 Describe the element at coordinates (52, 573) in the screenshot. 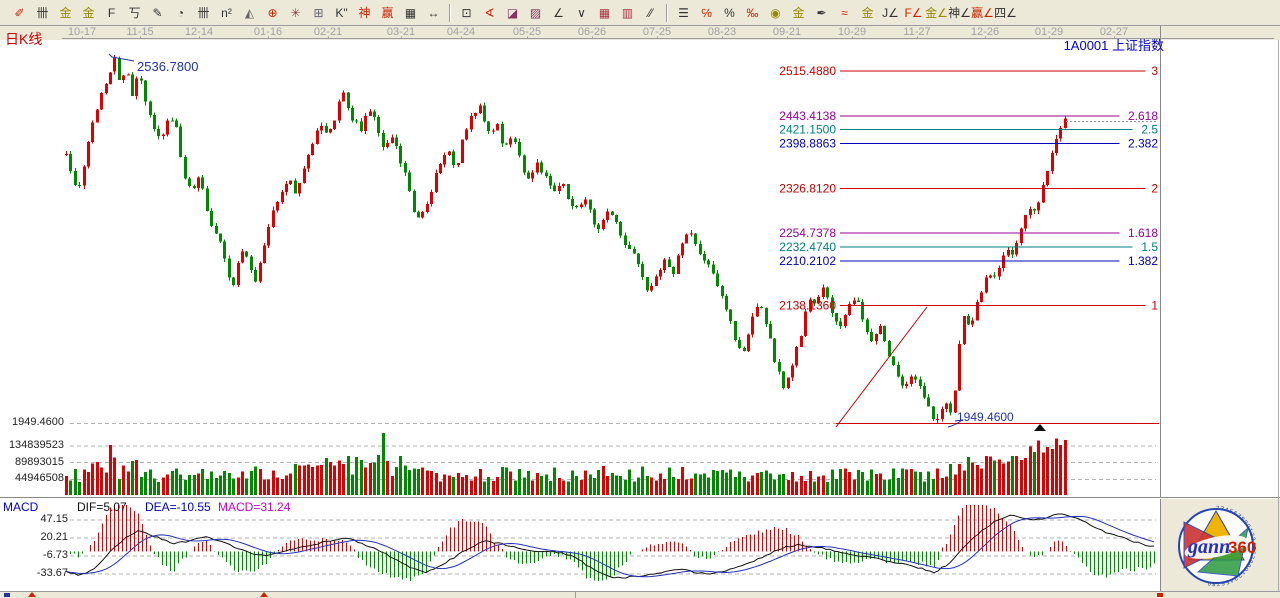

I see `macd-axis-label: -33.67` at that location.